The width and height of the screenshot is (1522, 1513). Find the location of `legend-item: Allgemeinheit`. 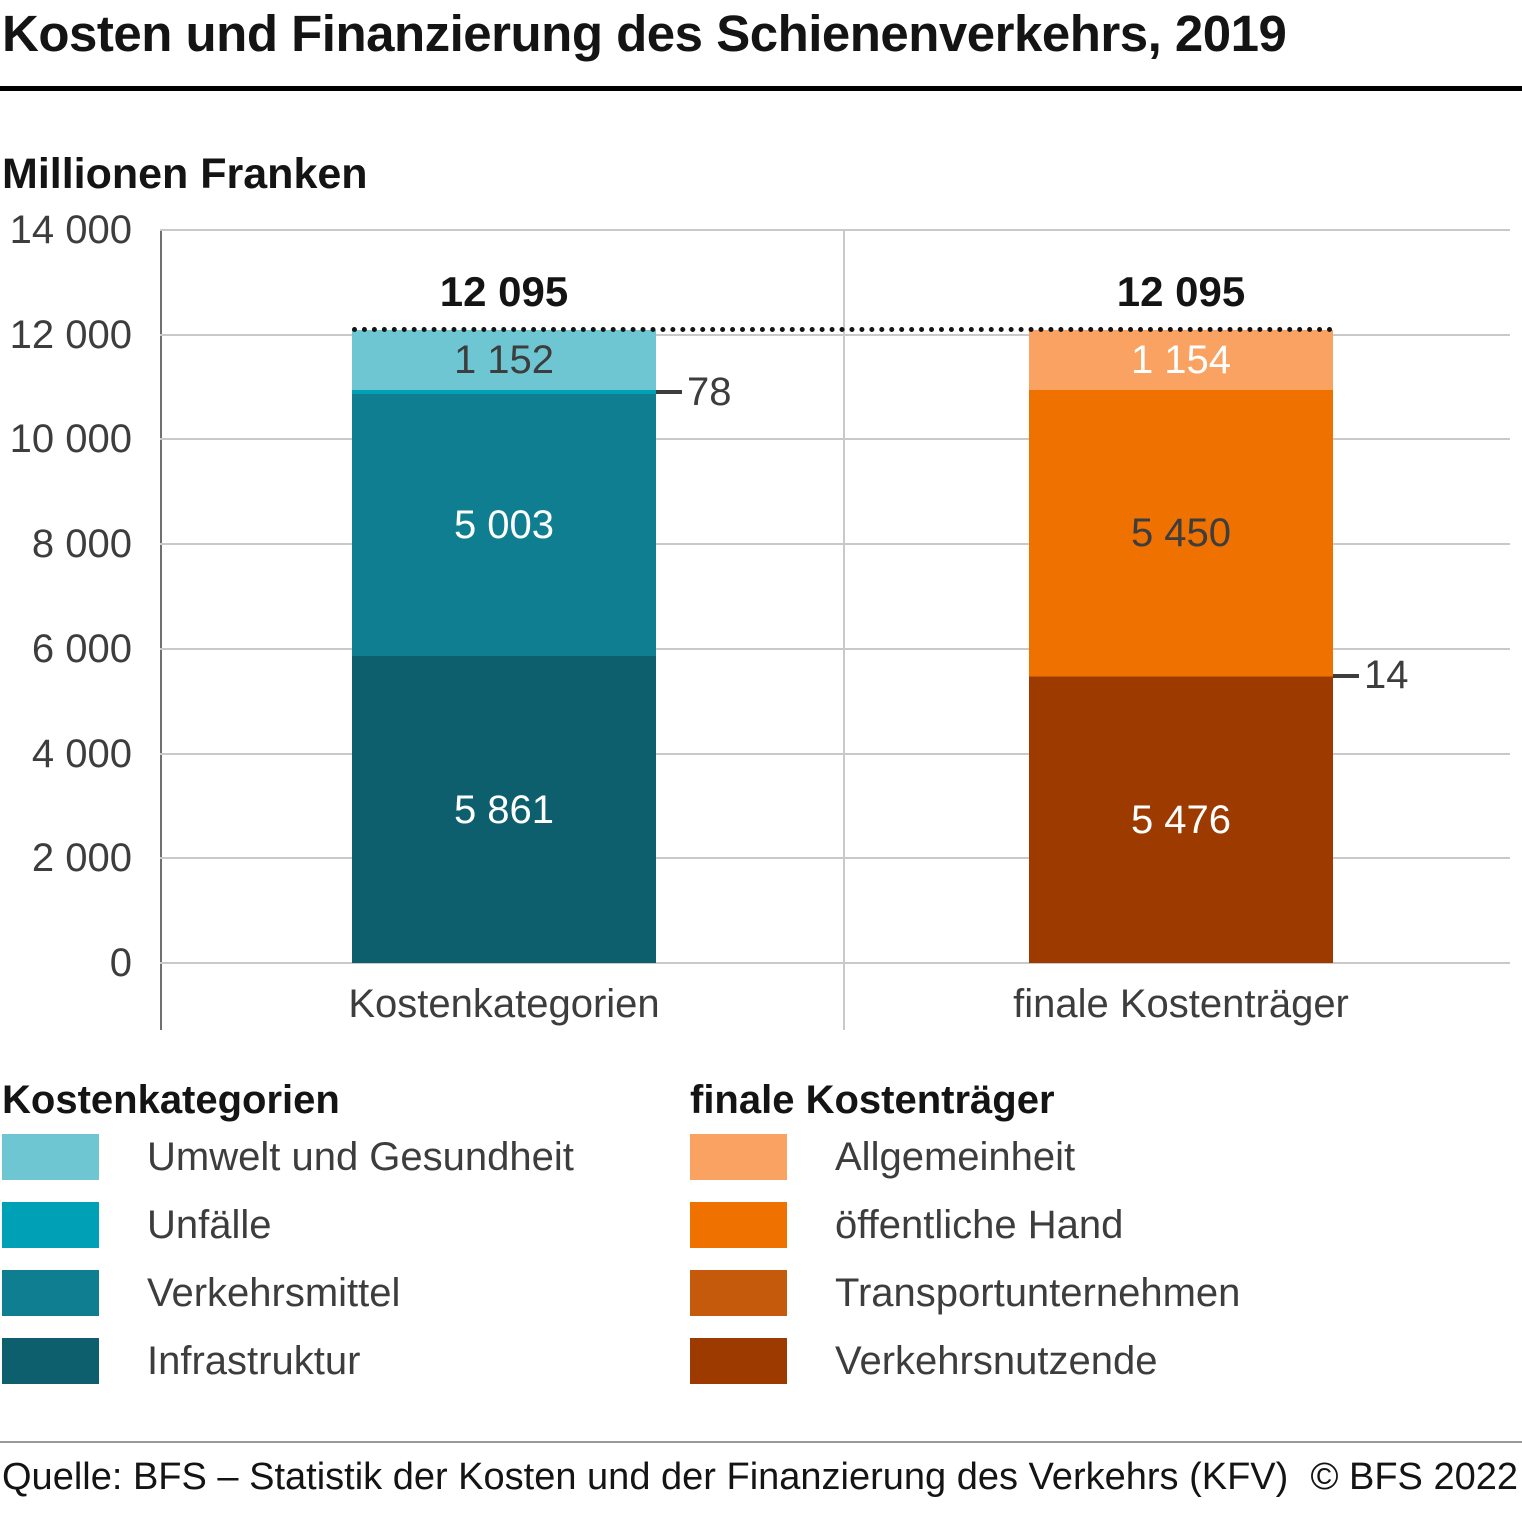

legend-item: Allgemeinheit is located at coordinates (965, 1157).